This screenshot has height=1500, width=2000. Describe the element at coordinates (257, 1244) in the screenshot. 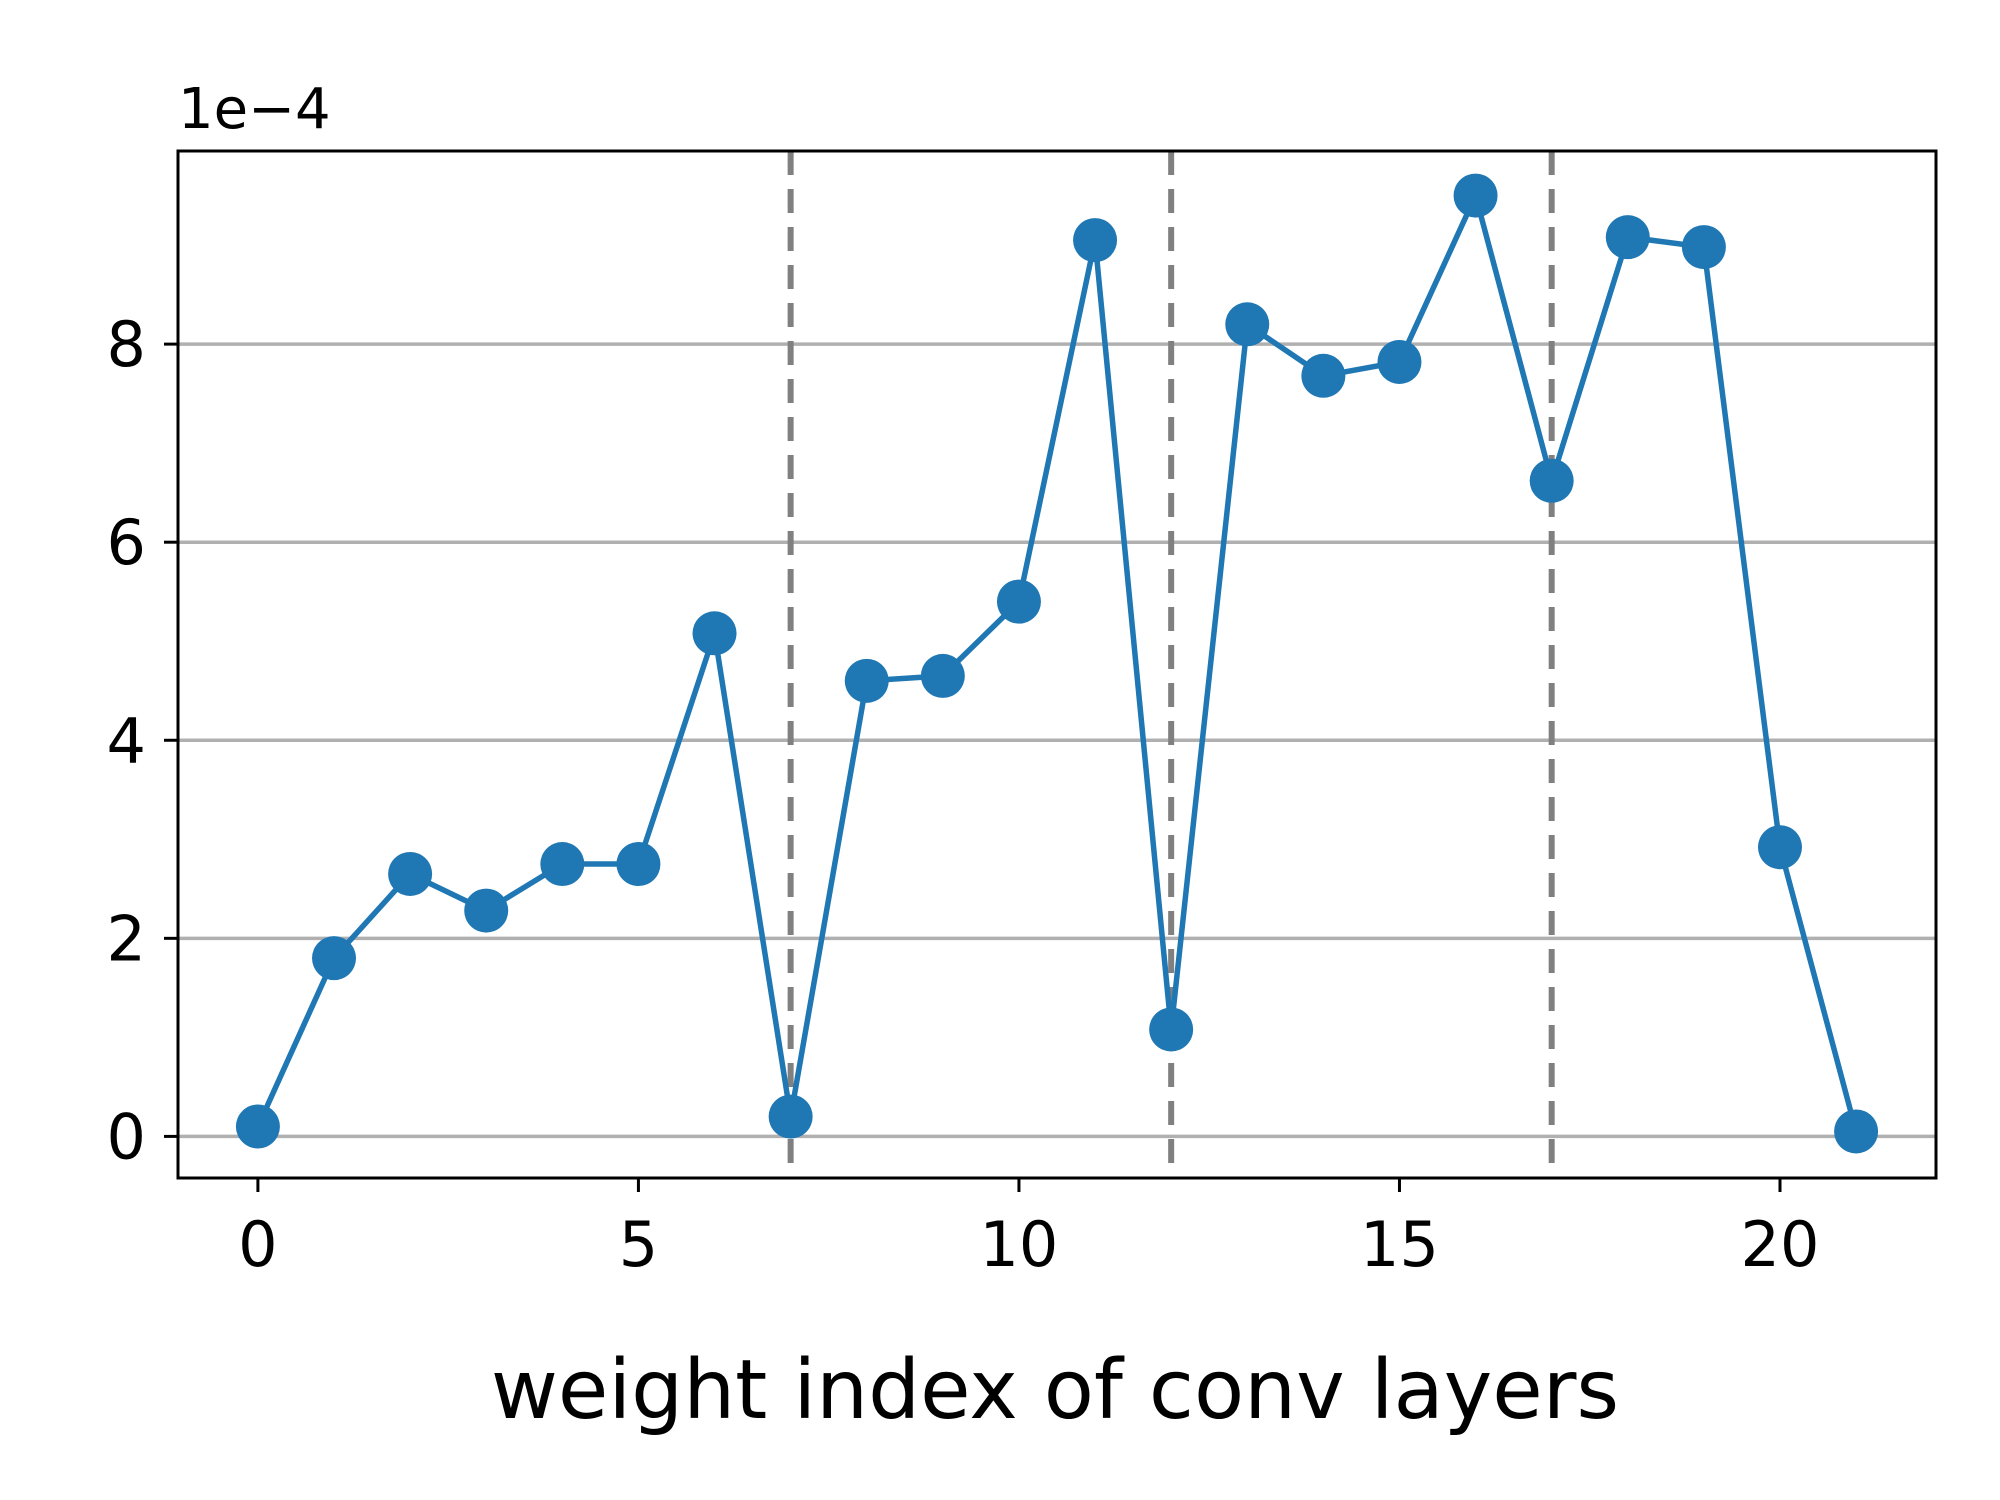

I see `x-tick-label: 0` at that location.